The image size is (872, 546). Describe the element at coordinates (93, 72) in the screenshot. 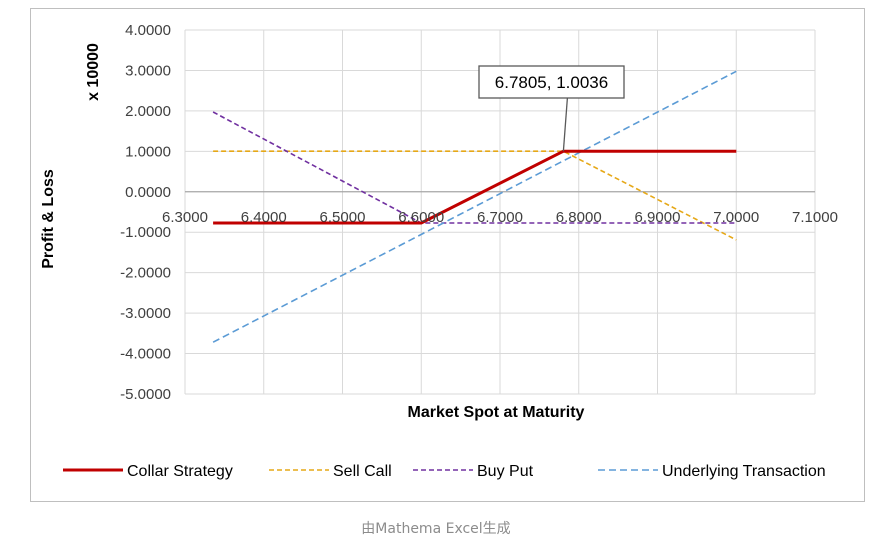

I see `y-multiplier-label: x 10000` at that location.